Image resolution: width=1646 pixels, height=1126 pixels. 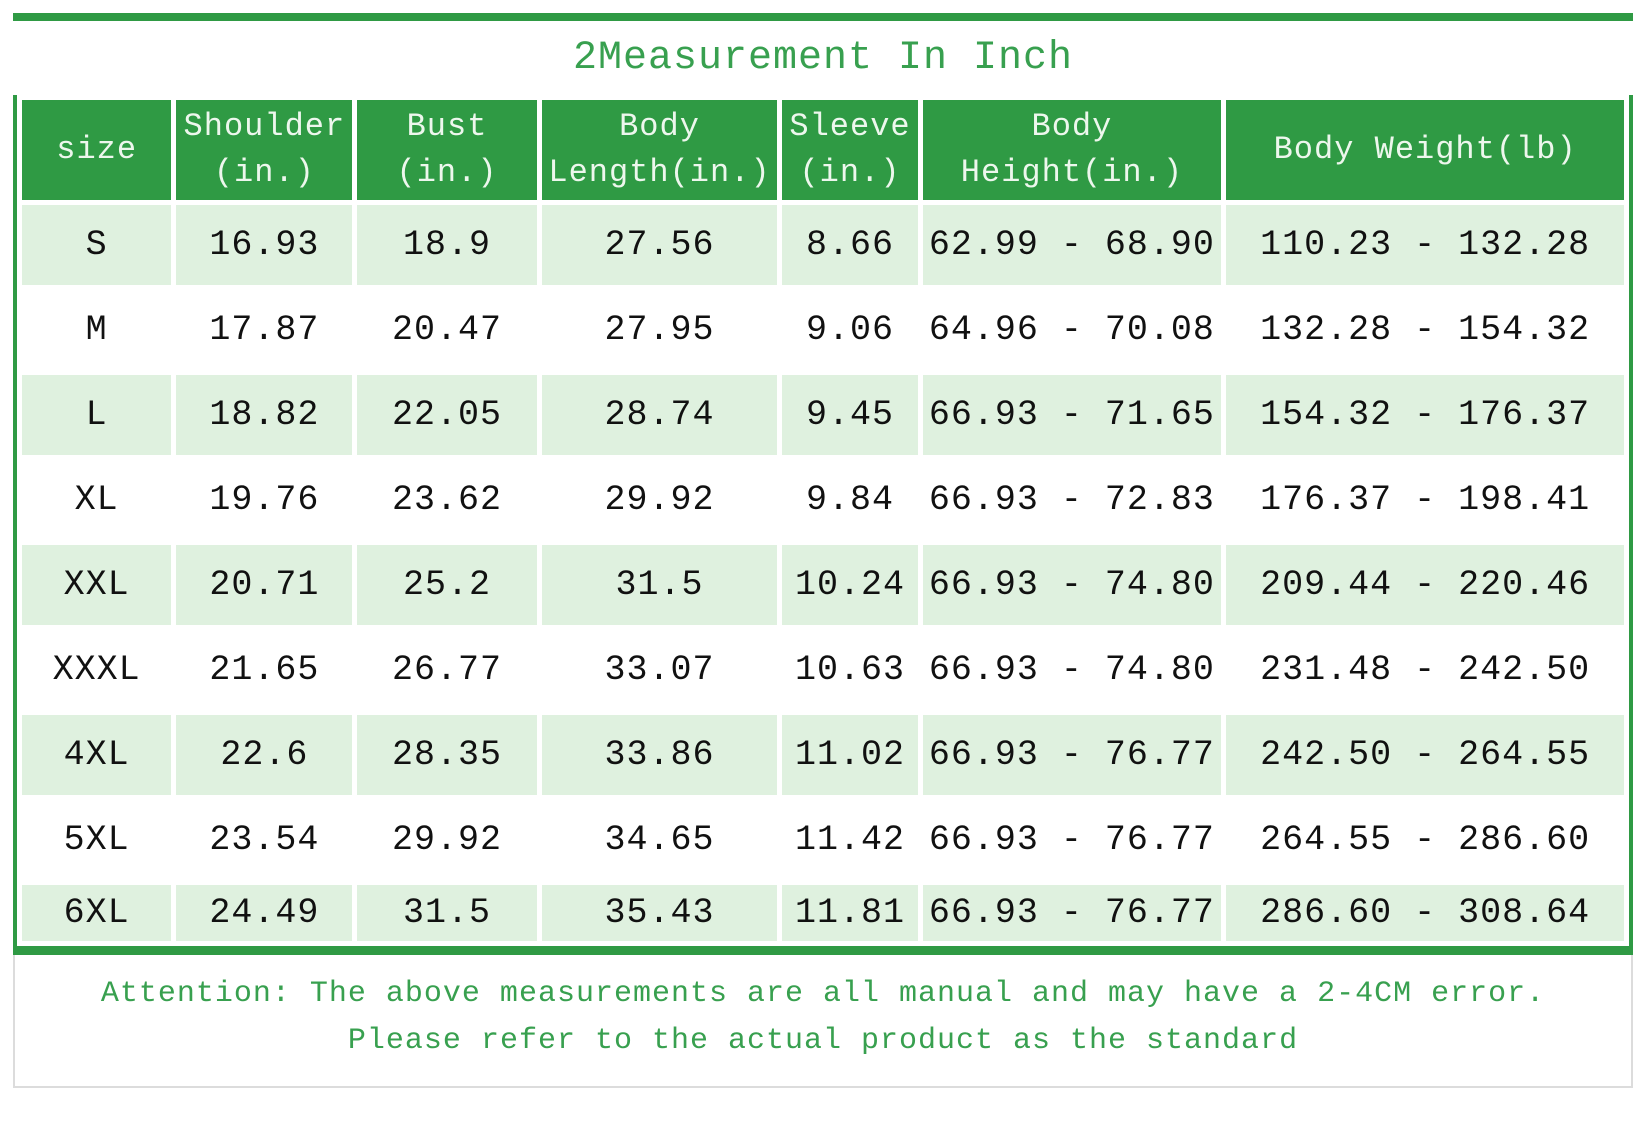 What do you see at coordinates (850, 415) in the screenshot?
I see `measurement-cell: 9.45` at bounding box center [850, 415].